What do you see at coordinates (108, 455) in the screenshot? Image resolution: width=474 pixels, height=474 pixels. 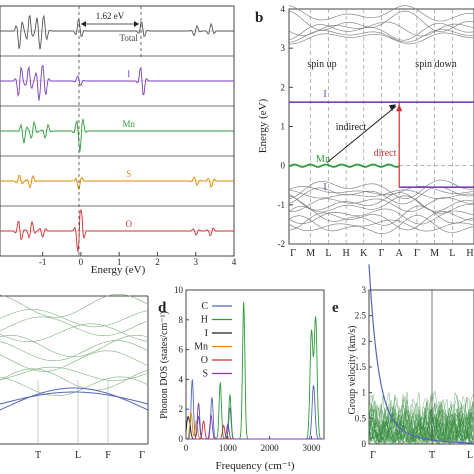 I see `kpoint-label-f: F` at bounding box center [108, 455].